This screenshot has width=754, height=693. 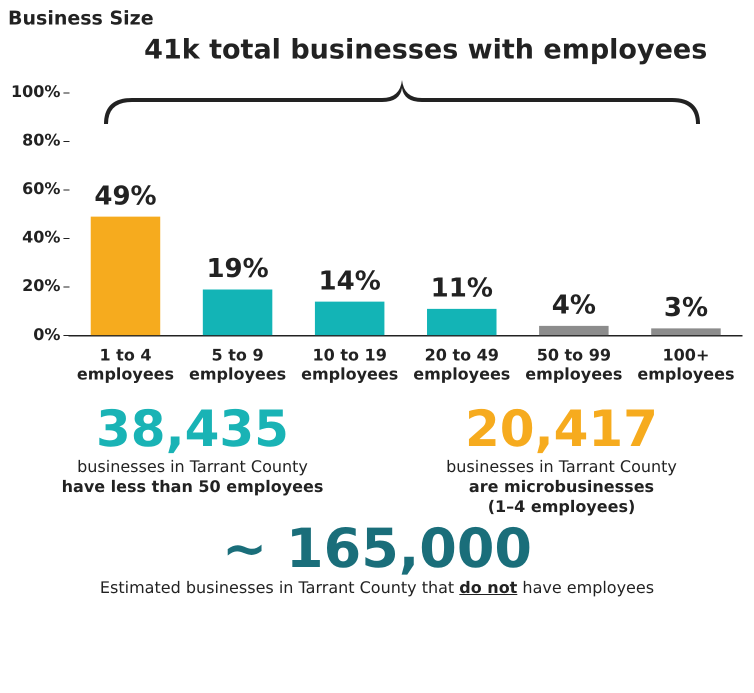 What do you see at coordinates (192, 487) in the screenshot?
I see `text: have less than 50 employees` at bounding box center [192, 487].